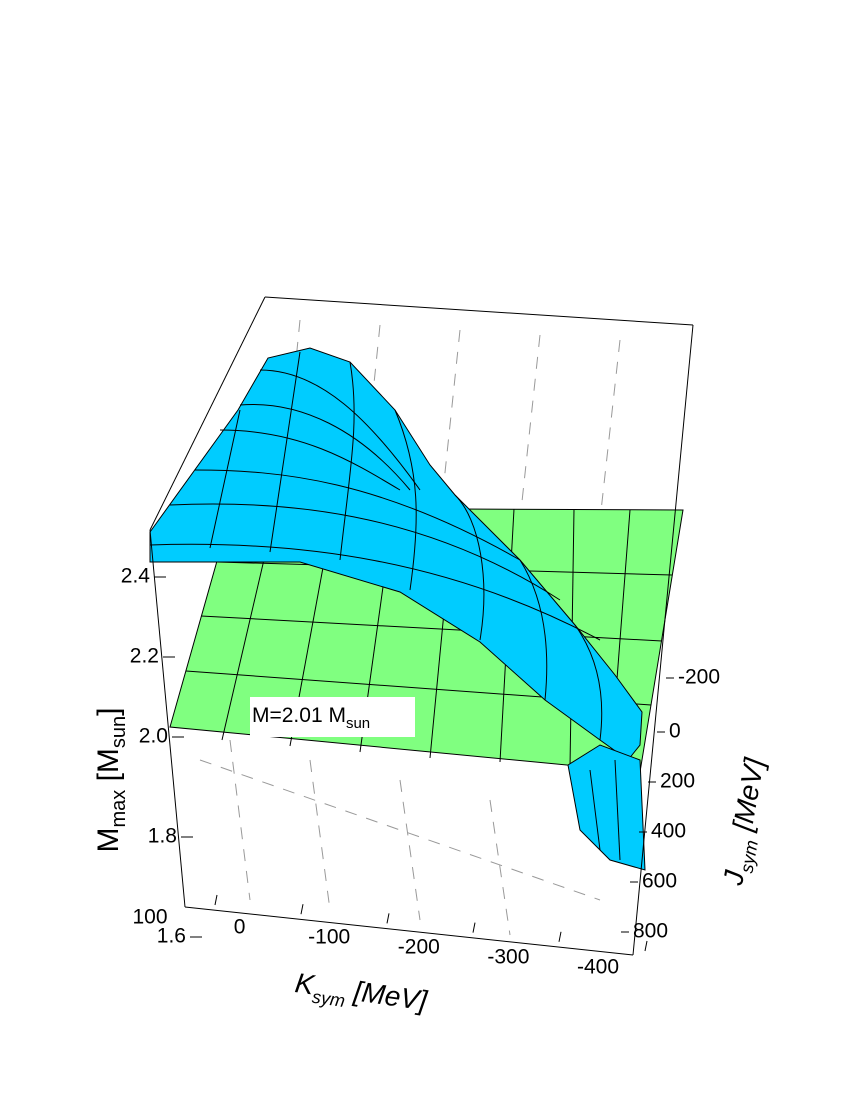 The height and width of the screenshot is (1105, 850). What do you see at coordinates (136, 576) in the screenshot?
I see `z-tick-label: 2.4` at bounding box center [136, 576].